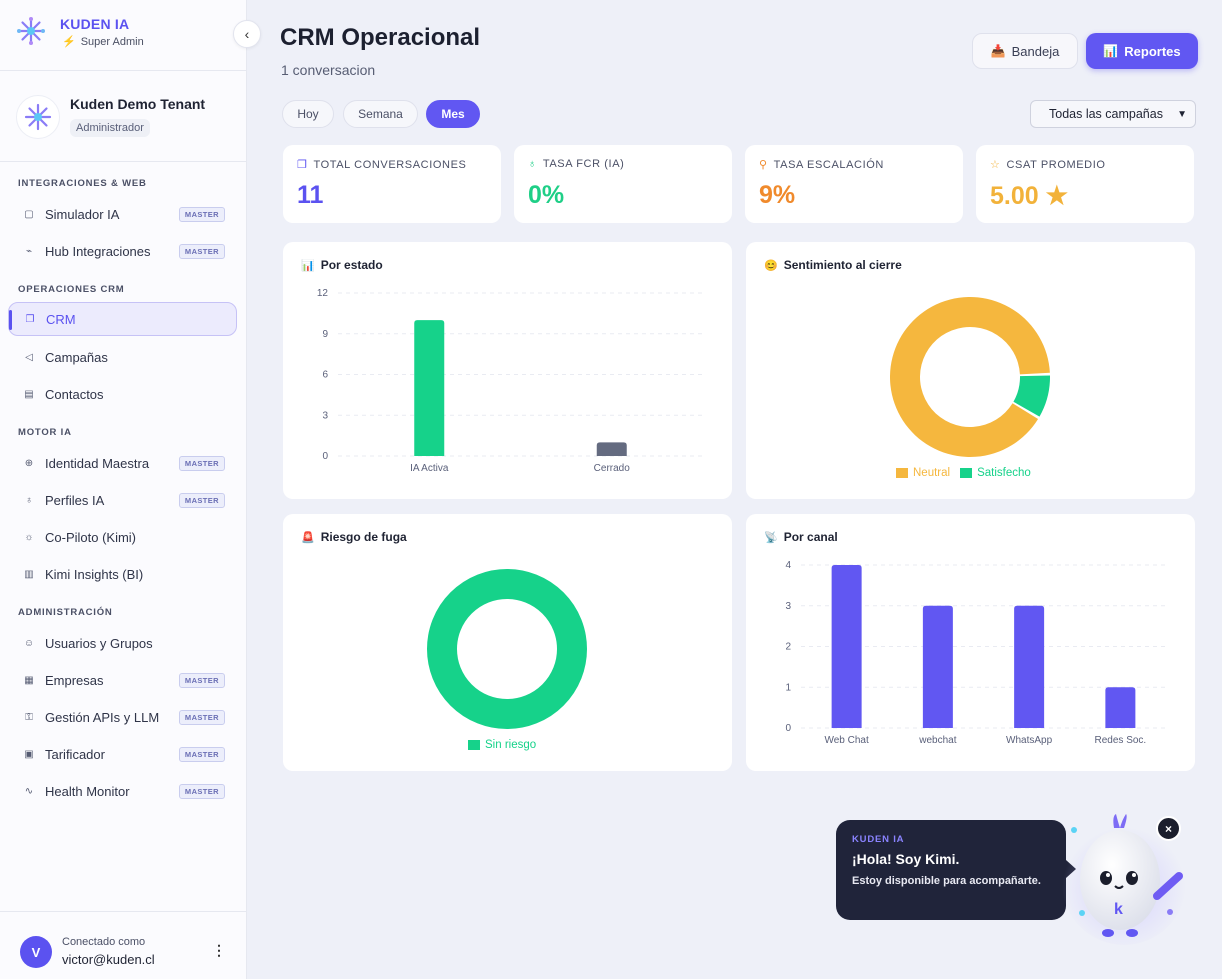 The width and height of the screenshot is (1222, 979). Describe the element at coordinates (122, 394) in the screenshot. I see `sidebar-item-contactos: ▤ Contactos` at that location.